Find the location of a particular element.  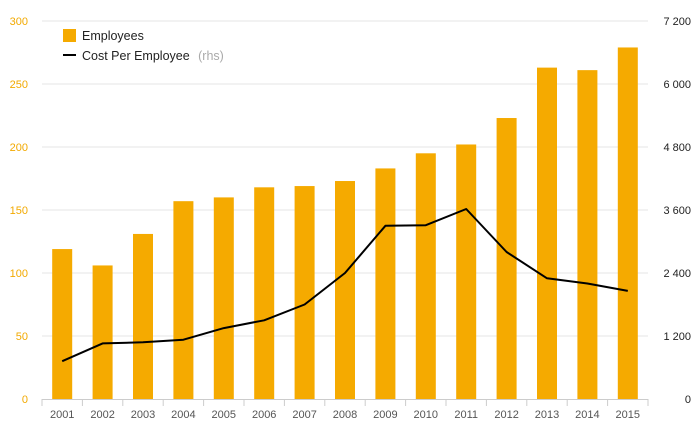

legend-item-employees: Employees is located at coordinates (103, 36).